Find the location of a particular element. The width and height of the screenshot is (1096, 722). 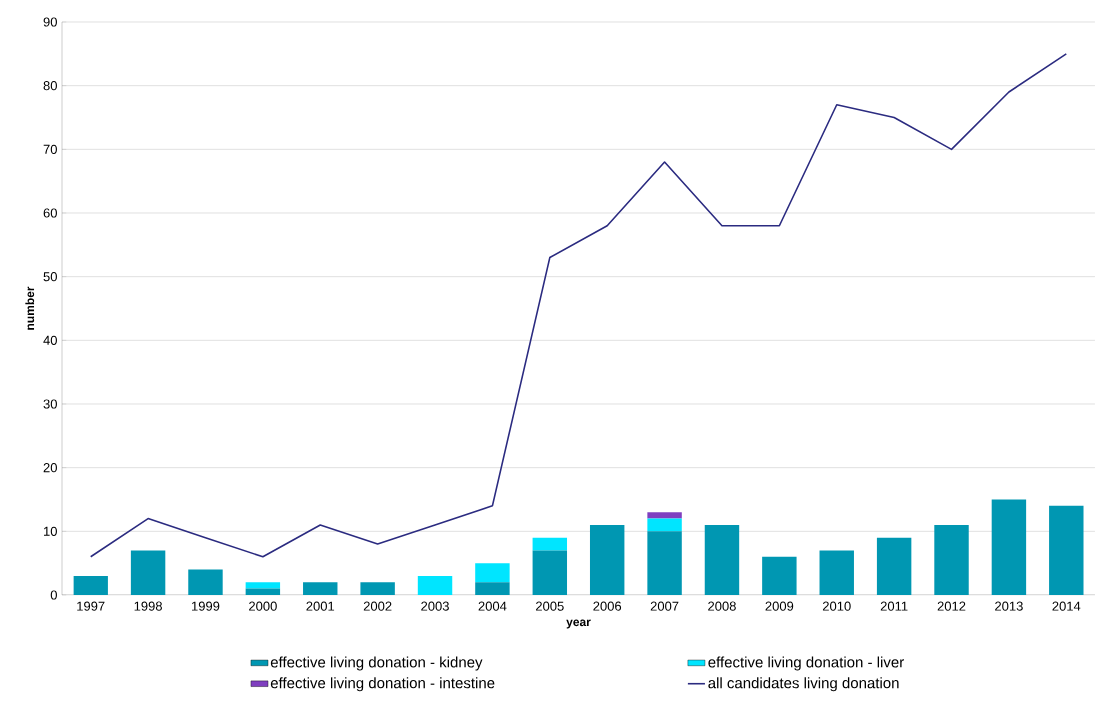

x-tick-label: 2002 is located at coordinates (377, 606).